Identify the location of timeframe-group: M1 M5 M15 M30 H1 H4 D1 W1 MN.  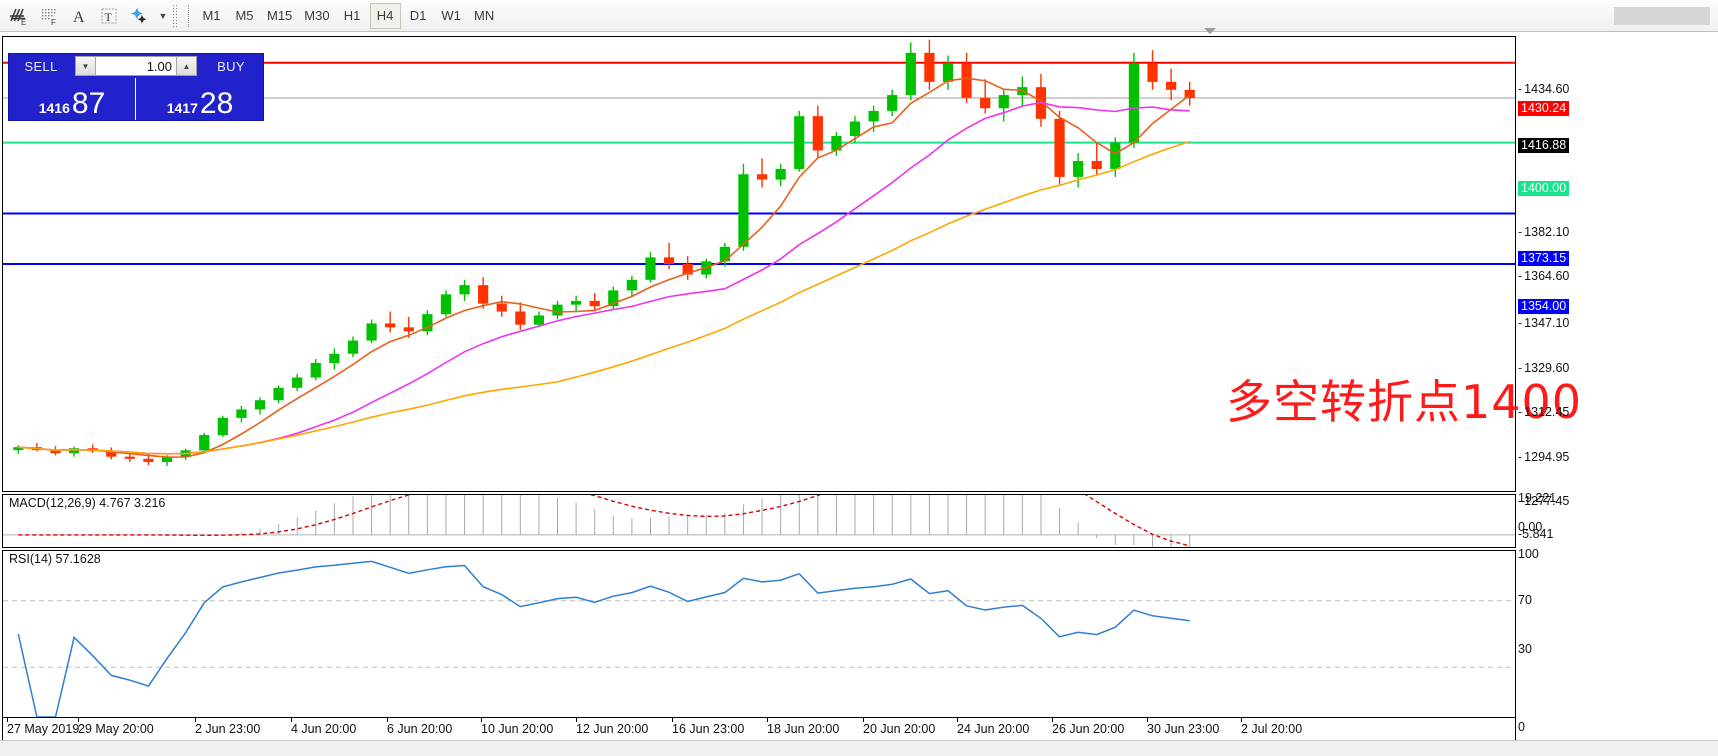
(348, 15).